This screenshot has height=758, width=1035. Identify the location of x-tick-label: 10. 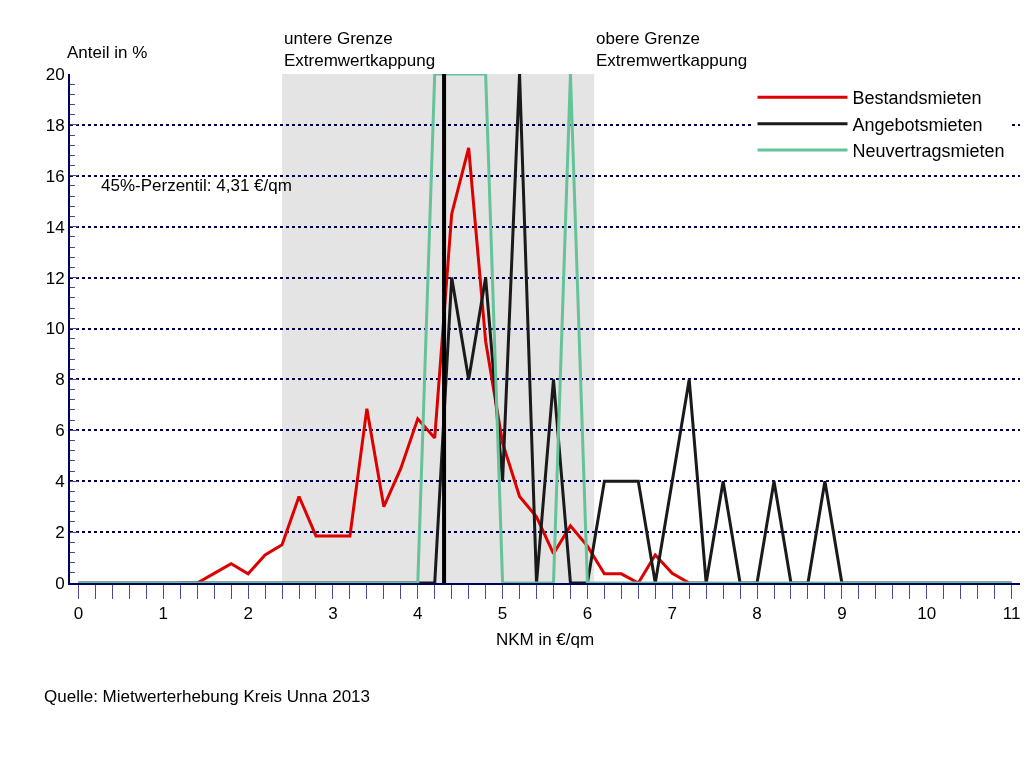
(927, 614).